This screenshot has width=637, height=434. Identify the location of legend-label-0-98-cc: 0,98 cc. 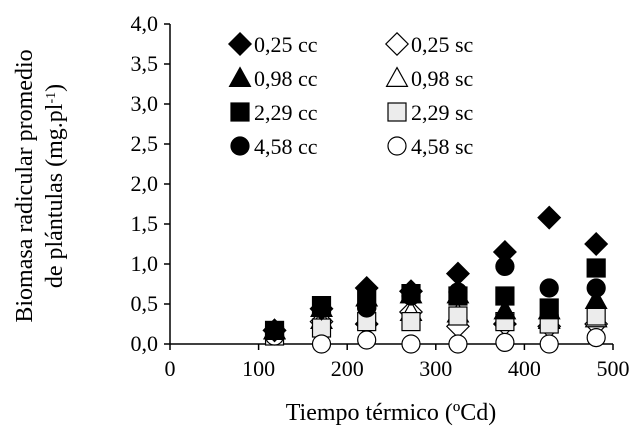
(286, 78).